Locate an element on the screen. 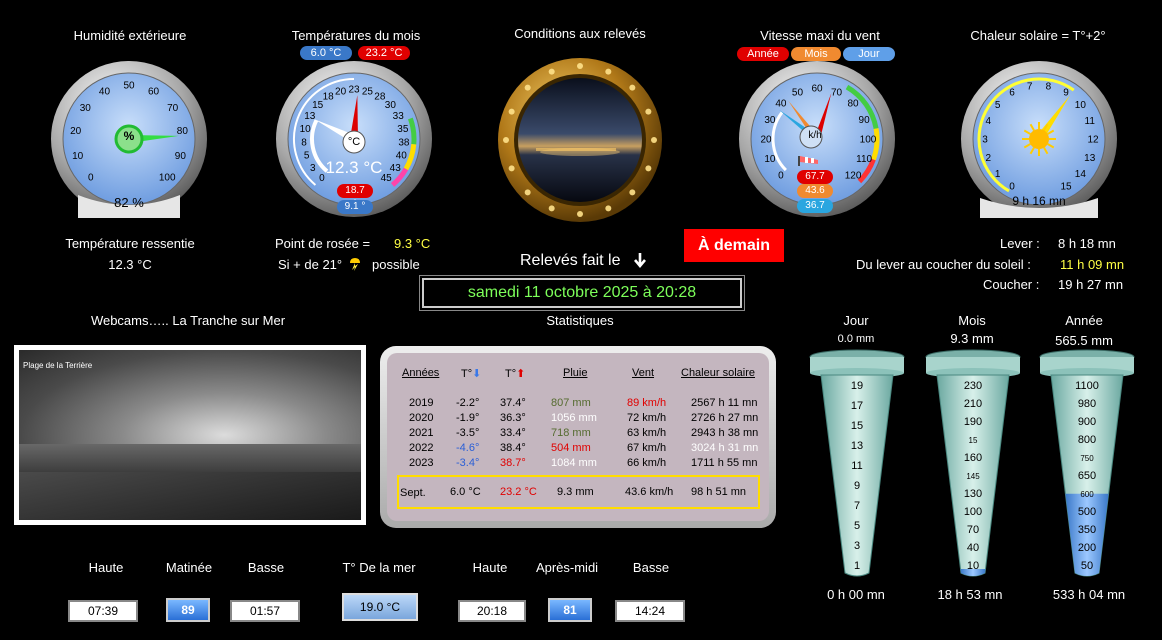 Image resolution: width=1162 pixels, height=640 pixels. sunset-value: 19 h 27 mn is located at coordinates (1091, 284).